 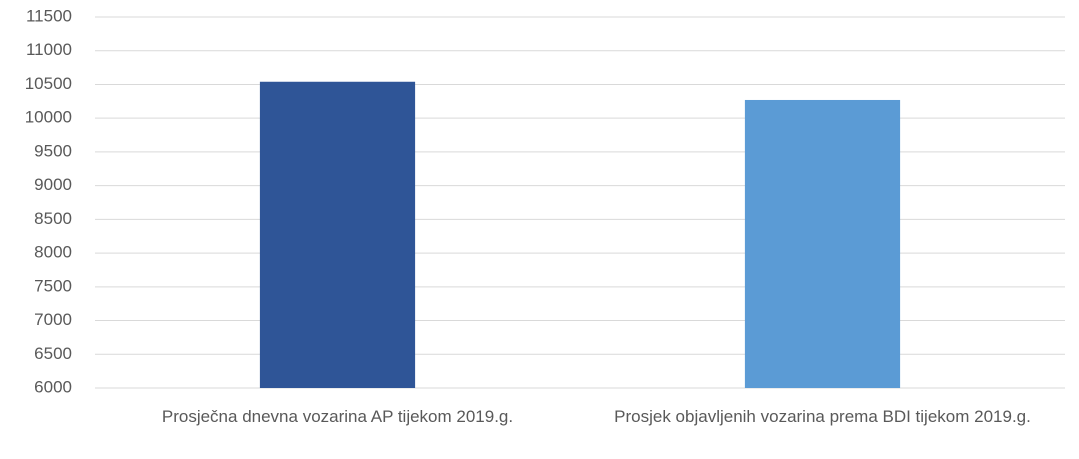 I want to click on y-tick-label: 7000, so click(x=53, y=319).